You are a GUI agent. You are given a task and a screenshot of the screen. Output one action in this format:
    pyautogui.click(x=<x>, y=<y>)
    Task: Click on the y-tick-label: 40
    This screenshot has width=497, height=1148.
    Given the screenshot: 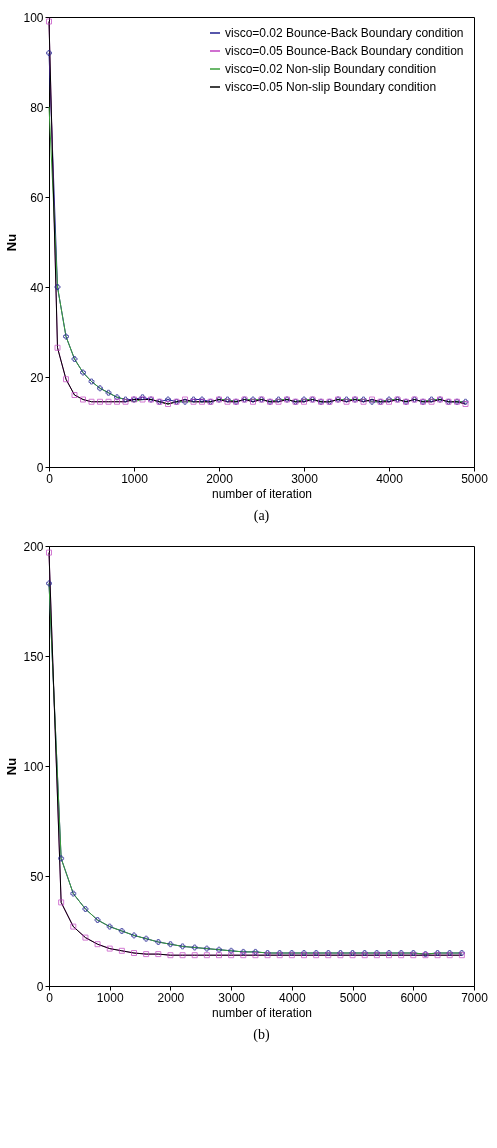 What is the action you would take?
    pyautogui.click(x=37, y=287)
    